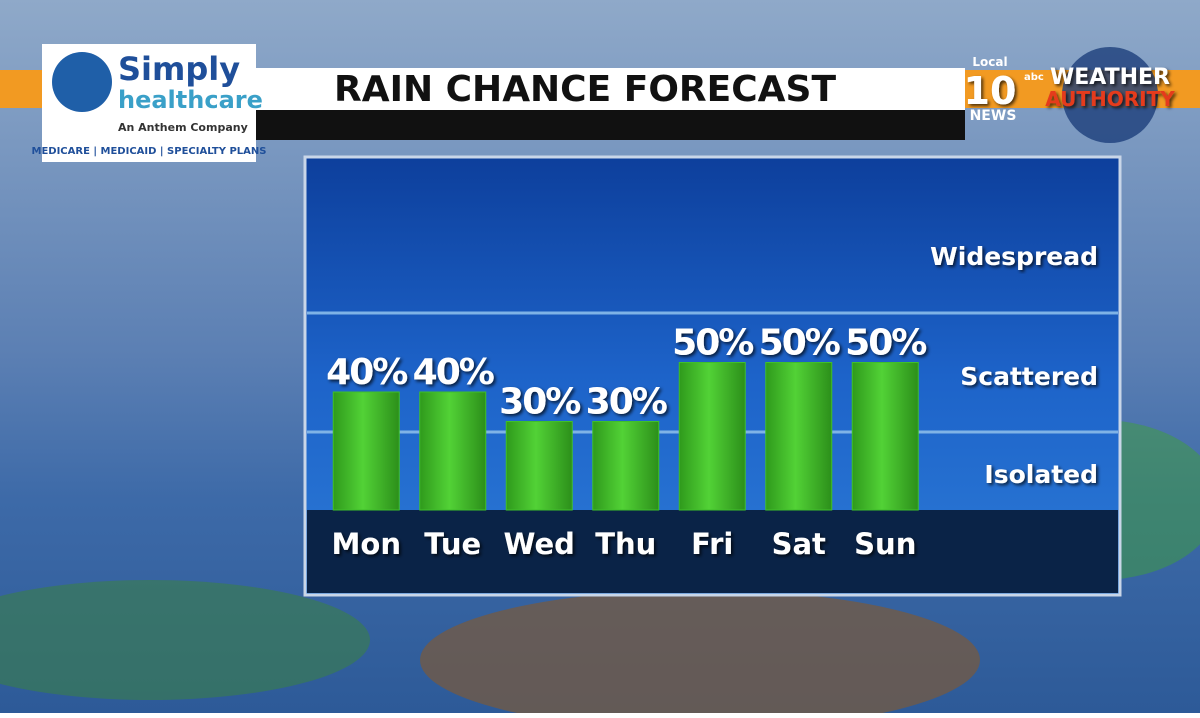 This screenshot has height=718, width=1200. Describe the element at coordinates (990, 91) in the screenshot. I see `station-number: 10` at that location.